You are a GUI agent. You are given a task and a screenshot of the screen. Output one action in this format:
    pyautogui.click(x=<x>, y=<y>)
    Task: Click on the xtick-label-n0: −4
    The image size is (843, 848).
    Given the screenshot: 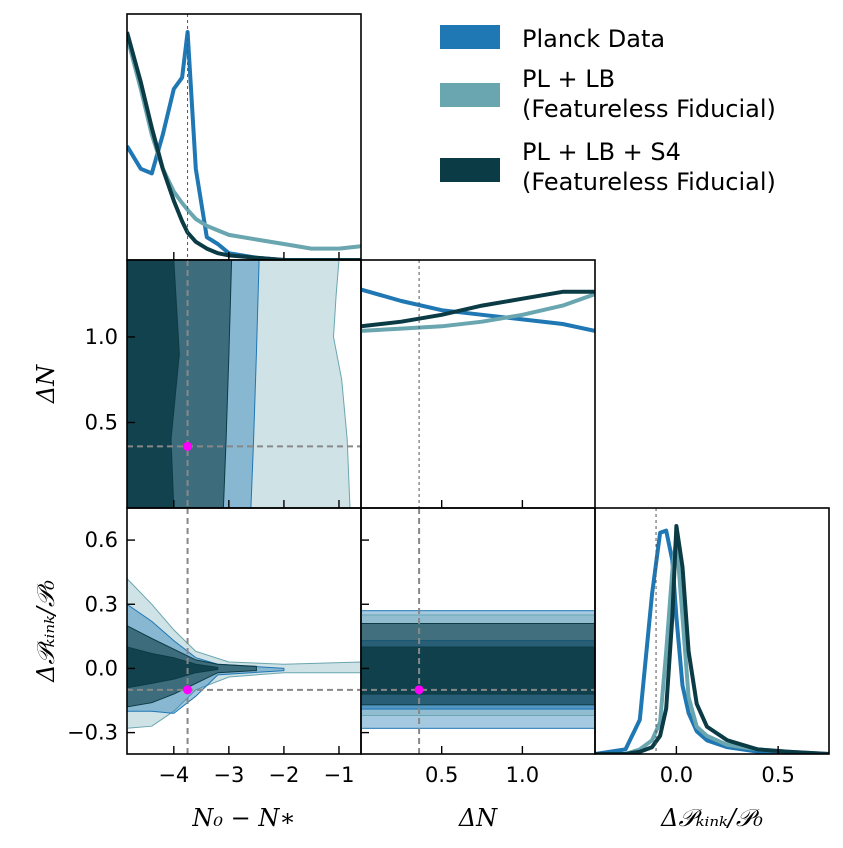 What is the action you would take?
    pyautogui.click(x=173, y=775)
    